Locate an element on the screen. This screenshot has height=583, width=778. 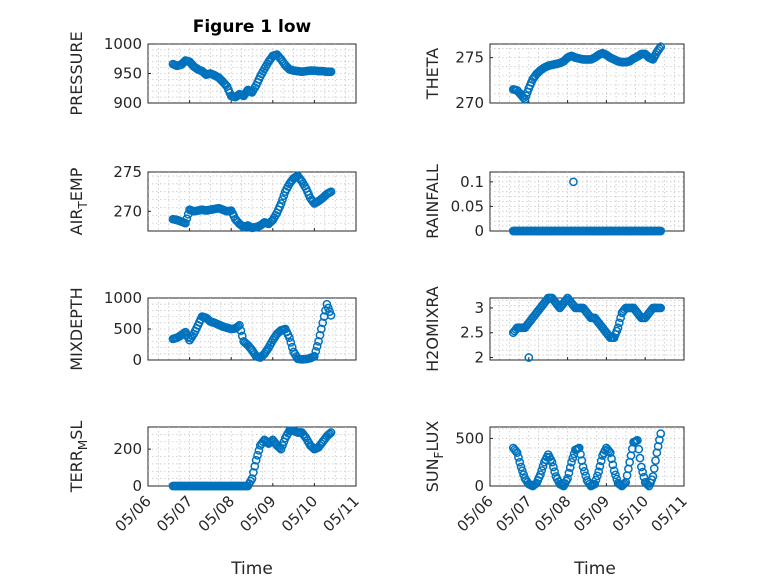
y-tick-label: 0.1 is located at coordinates (472, 182).